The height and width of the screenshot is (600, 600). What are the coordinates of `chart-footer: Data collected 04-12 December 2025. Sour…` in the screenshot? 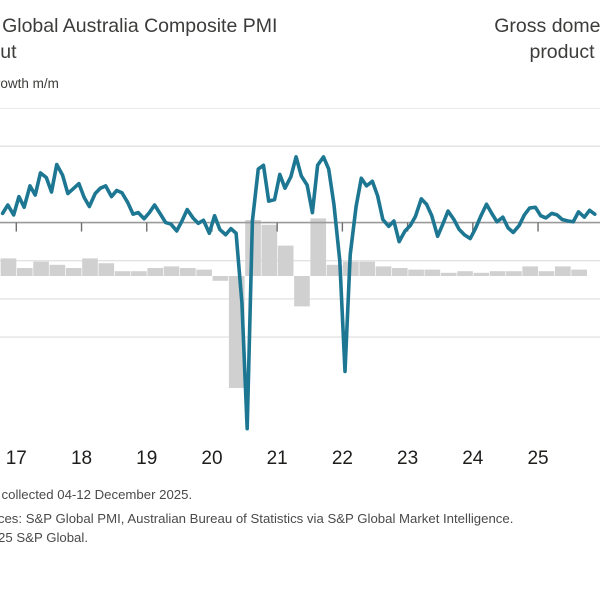 It's located at (300, 526).